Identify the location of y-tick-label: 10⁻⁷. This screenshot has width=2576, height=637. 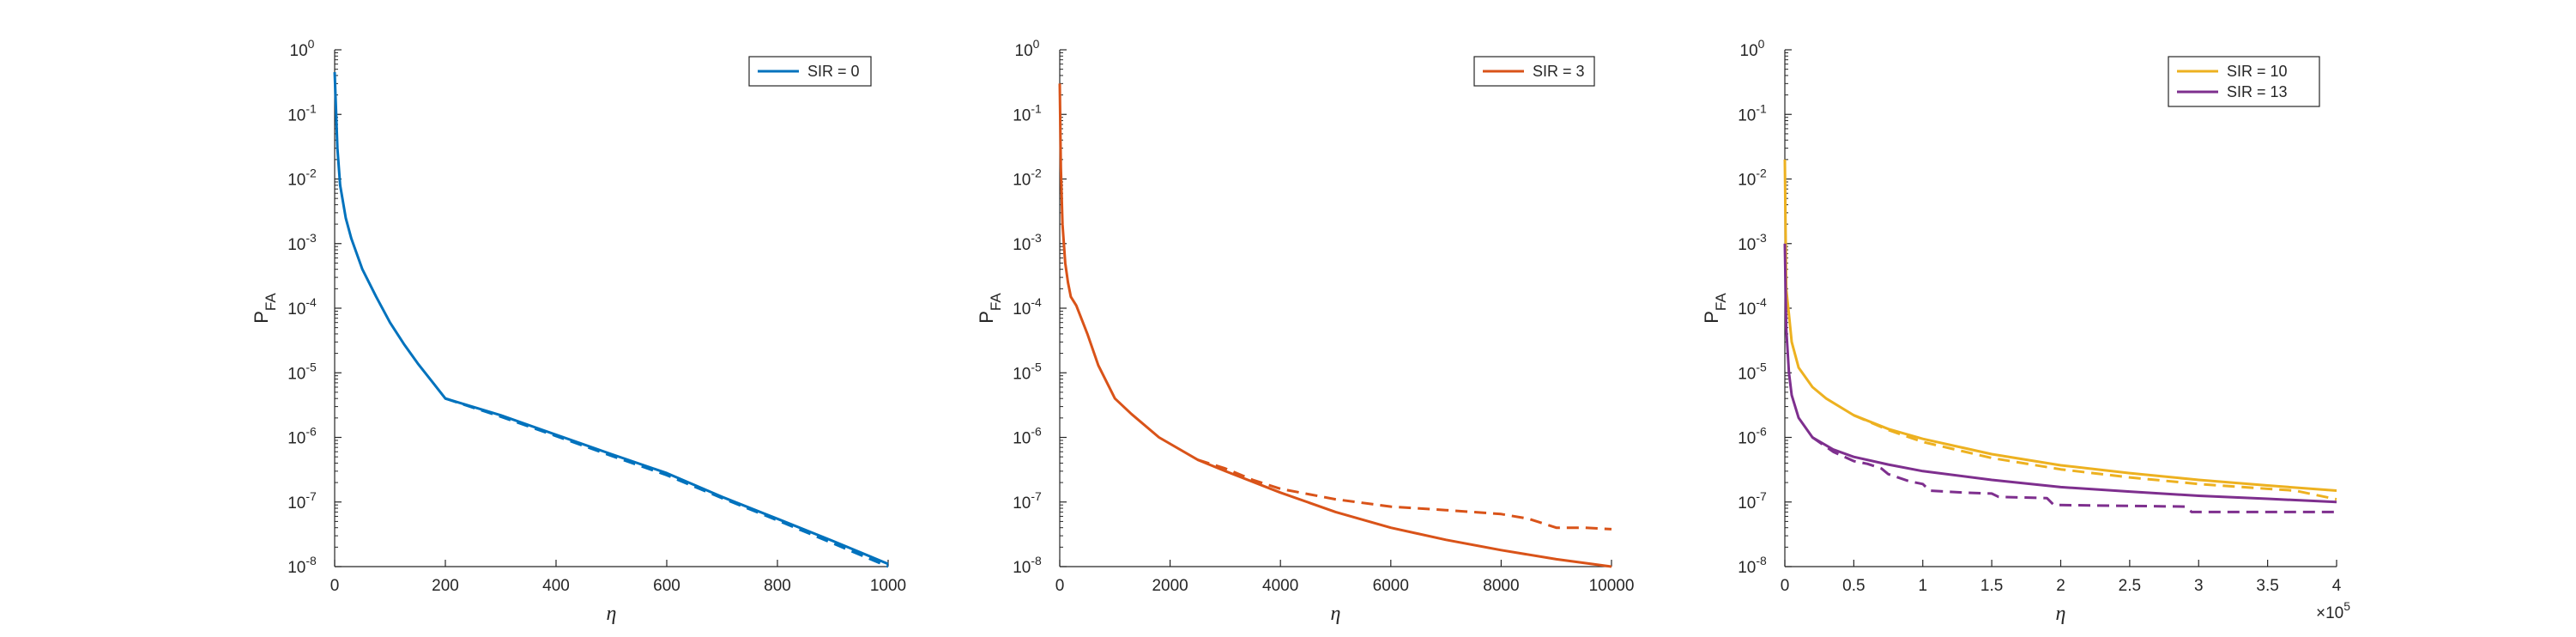
(302, 501).